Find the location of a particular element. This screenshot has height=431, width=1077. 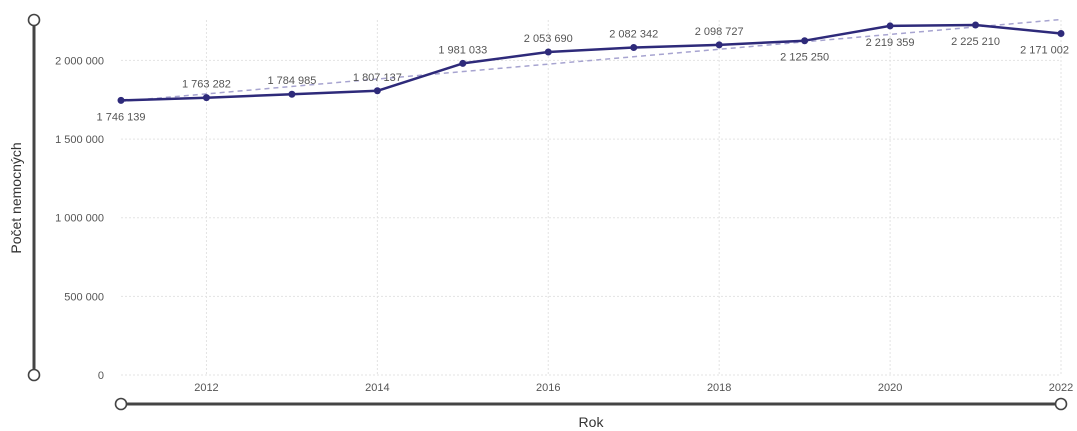

x-range-slider-left-handle is located at coordinates (121, 404).